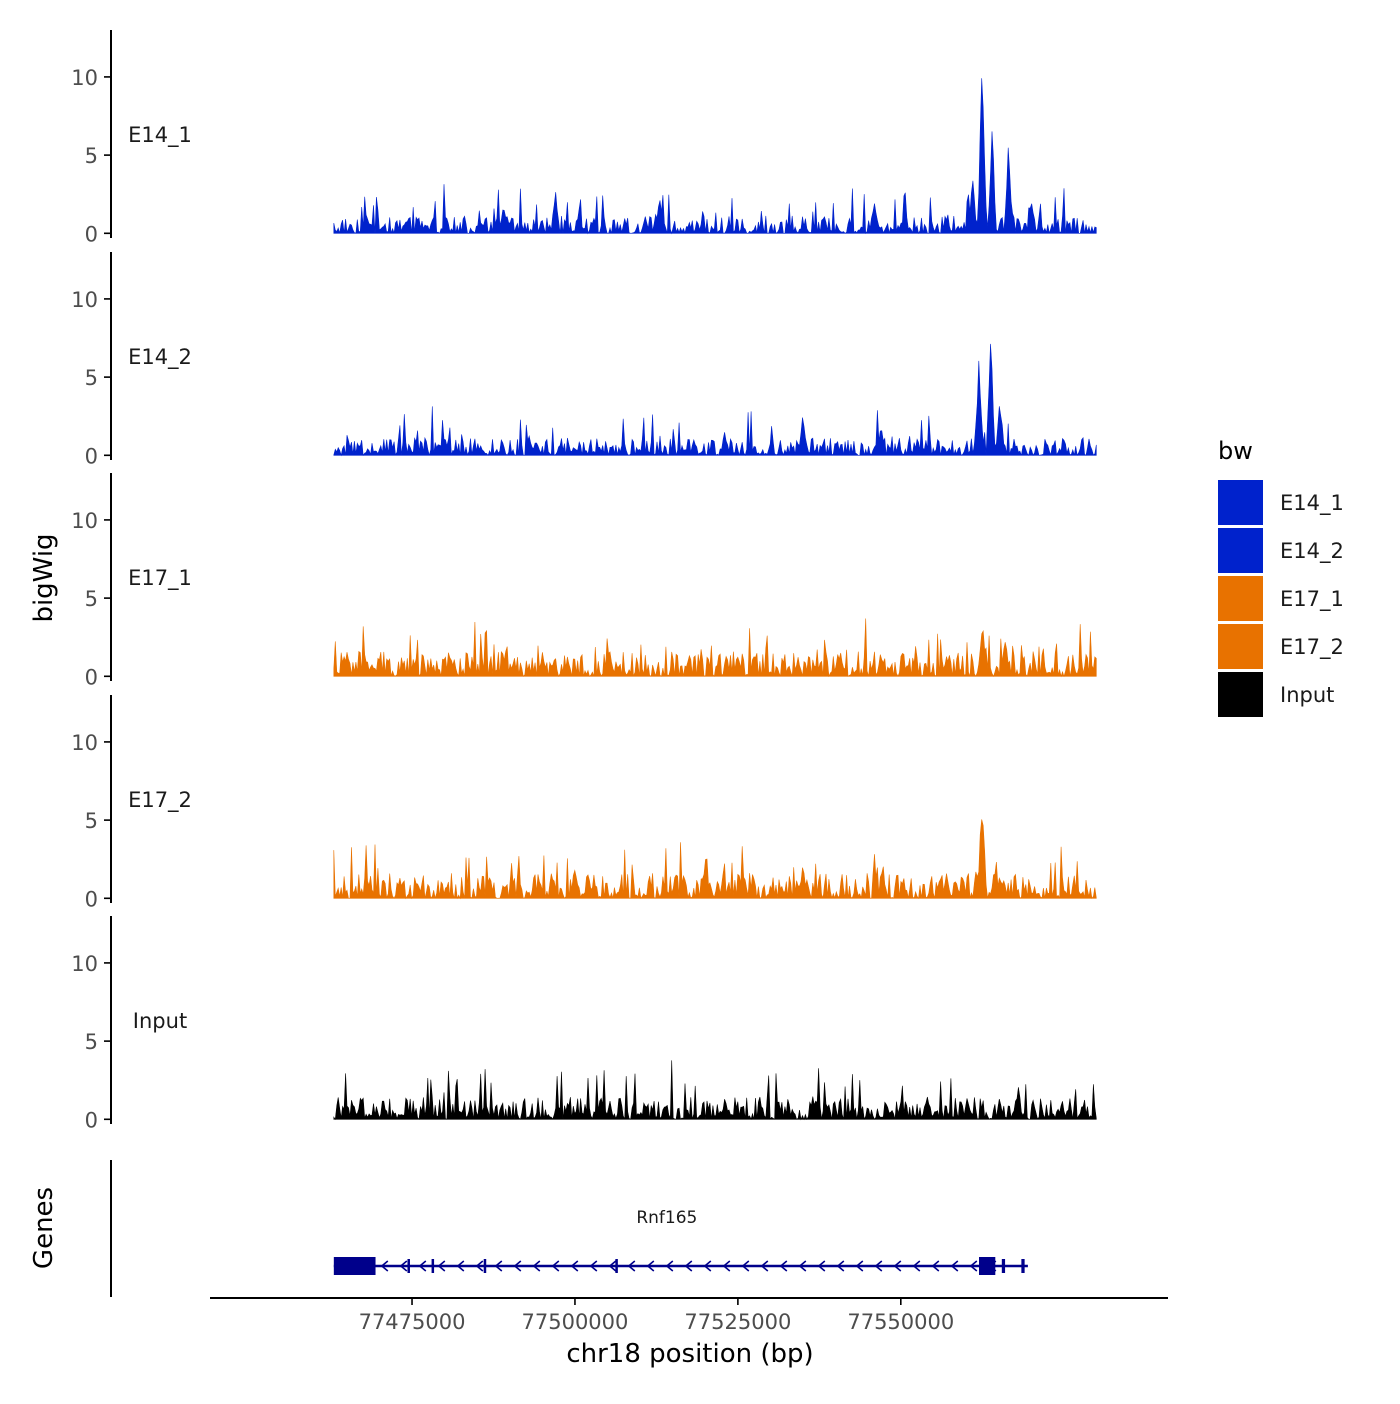 This screenshot has width=1400, height=1404. I want to click on track-panel-e14_2: 0 5 10 E14_2, so click(584, 360).